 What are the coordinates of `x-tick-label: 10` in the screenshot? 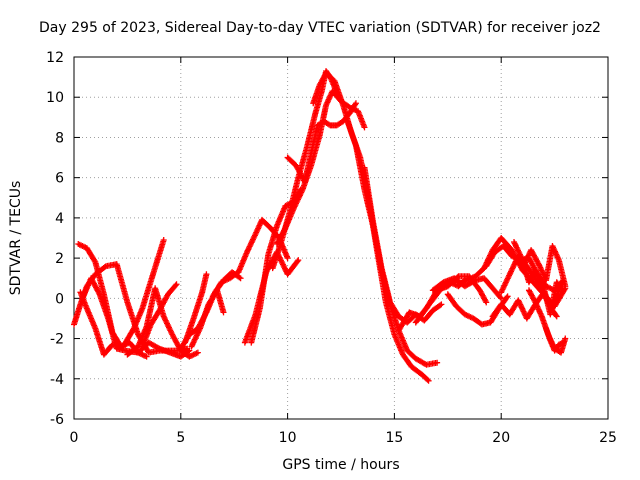 It's located at (288, 438).